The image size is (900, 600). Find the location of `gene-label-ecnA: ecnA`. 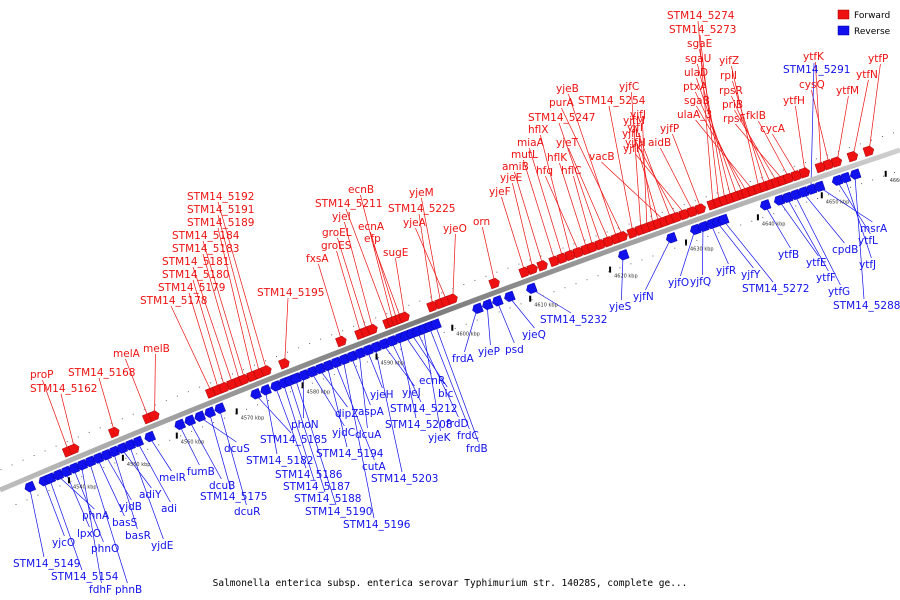

gene-label-ecnA: ecnA is located at coordinates (371, 227).